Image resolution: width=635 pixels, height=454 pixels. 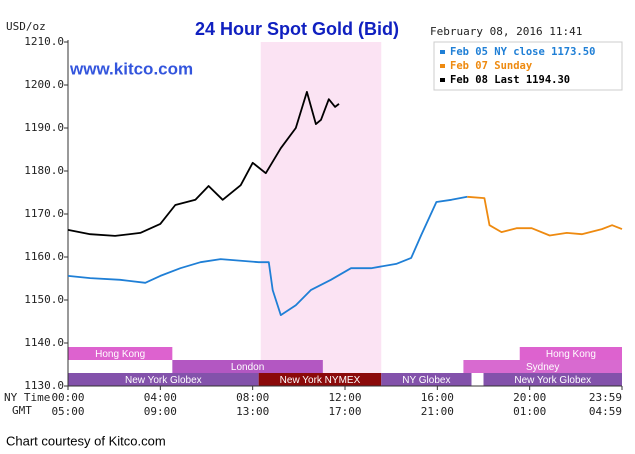 What do you see at coordinates (437, 397) in the screenshot?
I see `x-tick-label: 16:00` at bounding box center [437, 397].